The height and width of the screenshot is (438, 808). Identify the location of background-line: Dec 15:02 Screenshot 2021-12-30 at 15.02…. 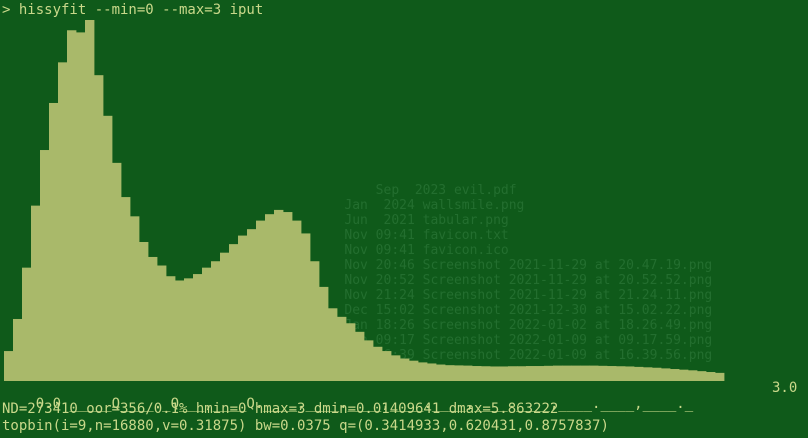
(356, 310).